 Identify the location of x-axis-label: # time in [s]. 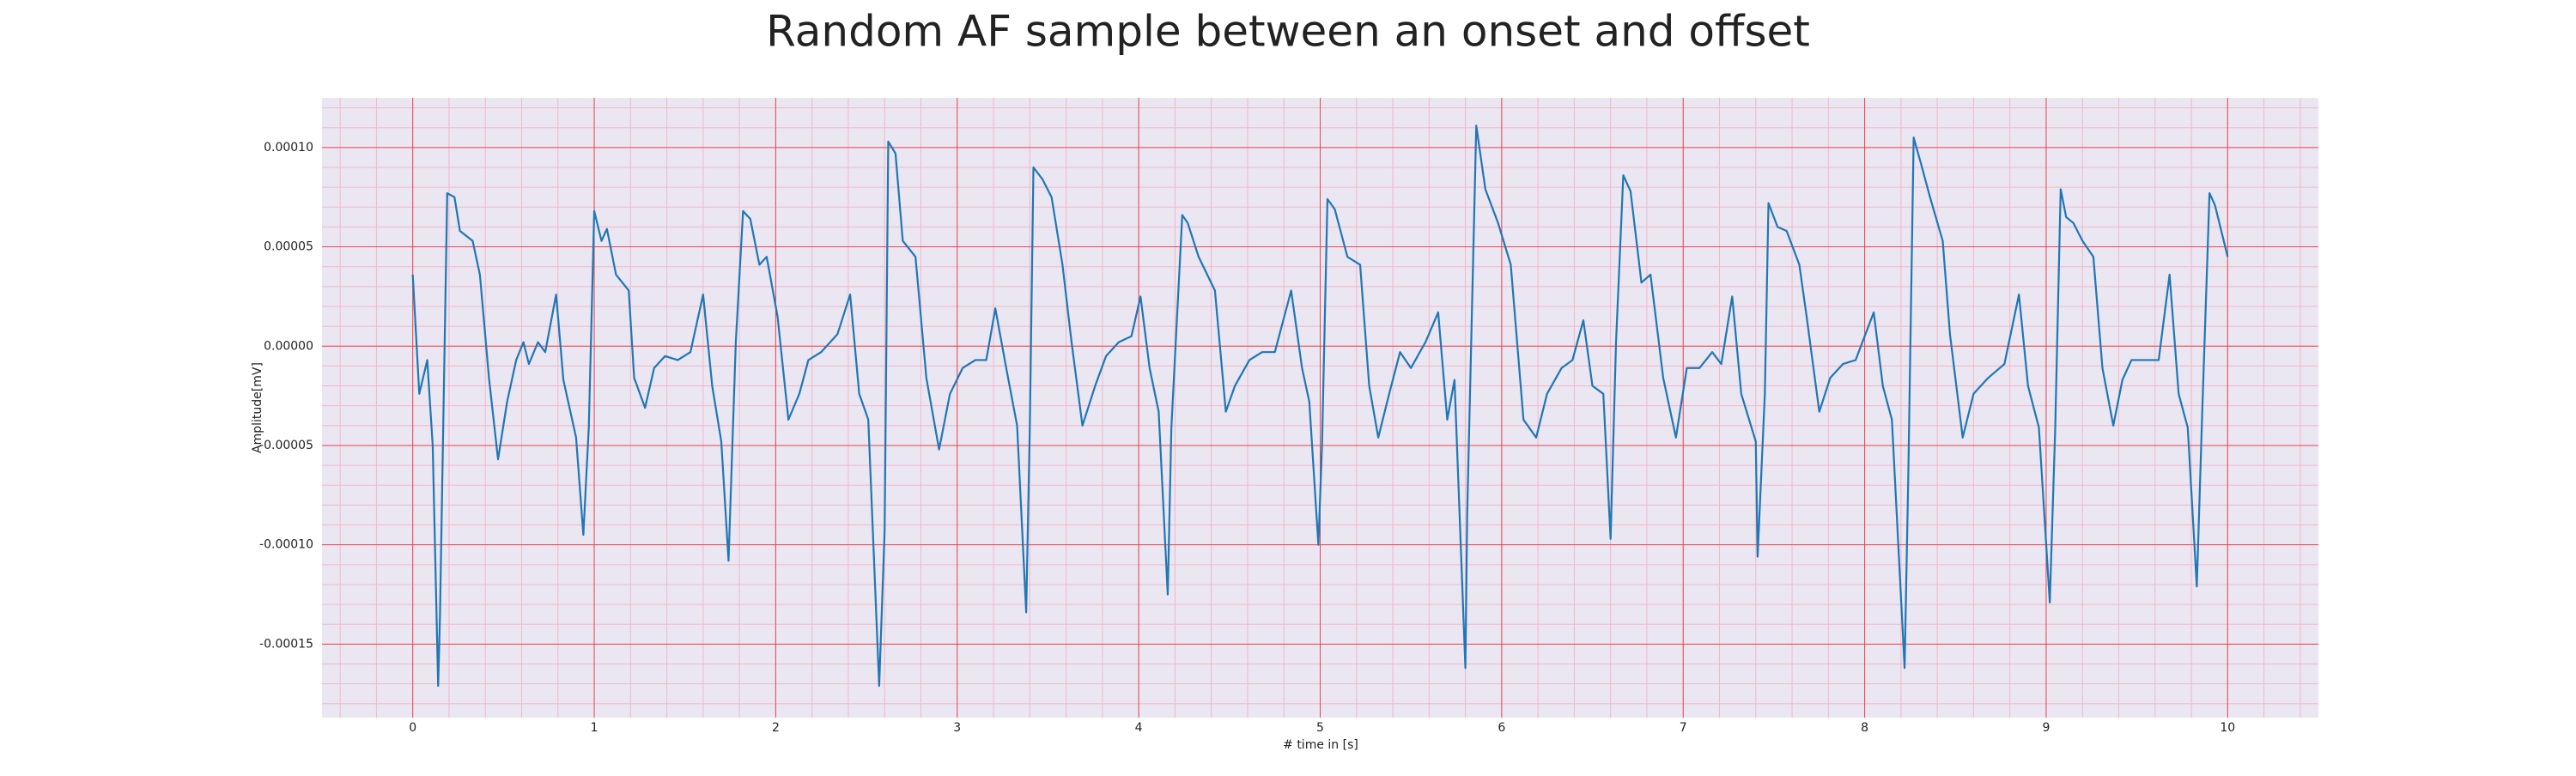
(1320, 745).